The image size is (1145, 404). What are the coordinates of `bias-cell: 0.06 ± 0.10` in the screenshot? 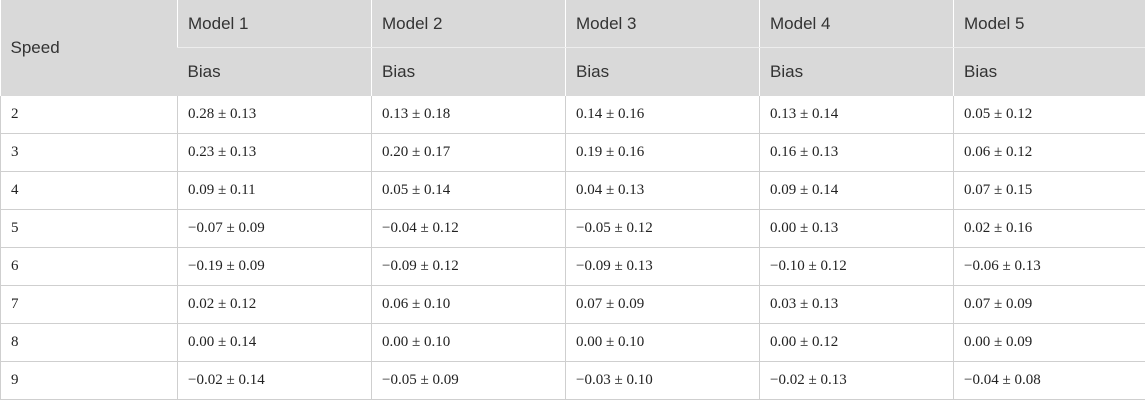 It's located at (468, 304).